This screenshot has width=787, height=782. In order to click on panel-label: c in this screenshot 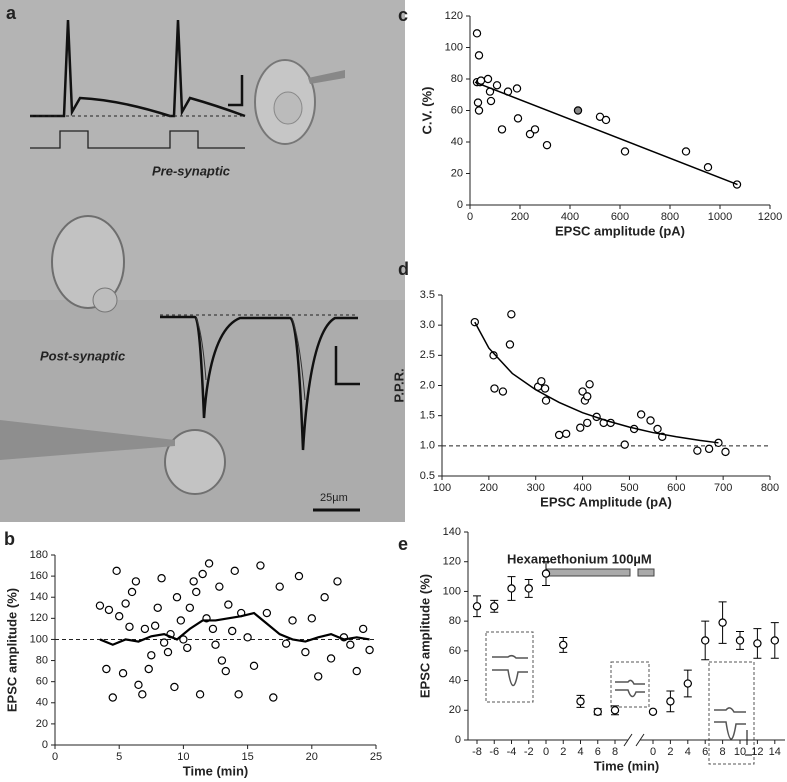, I will do `click(403, 15)`.